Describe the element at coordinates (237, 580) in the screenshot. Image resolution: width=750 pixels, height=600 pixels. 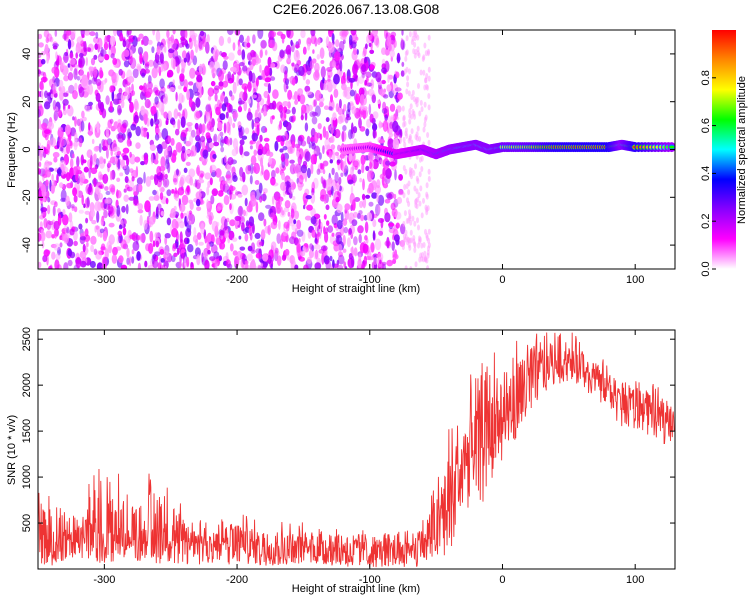
I see `x-tick-label: -200` at that location.